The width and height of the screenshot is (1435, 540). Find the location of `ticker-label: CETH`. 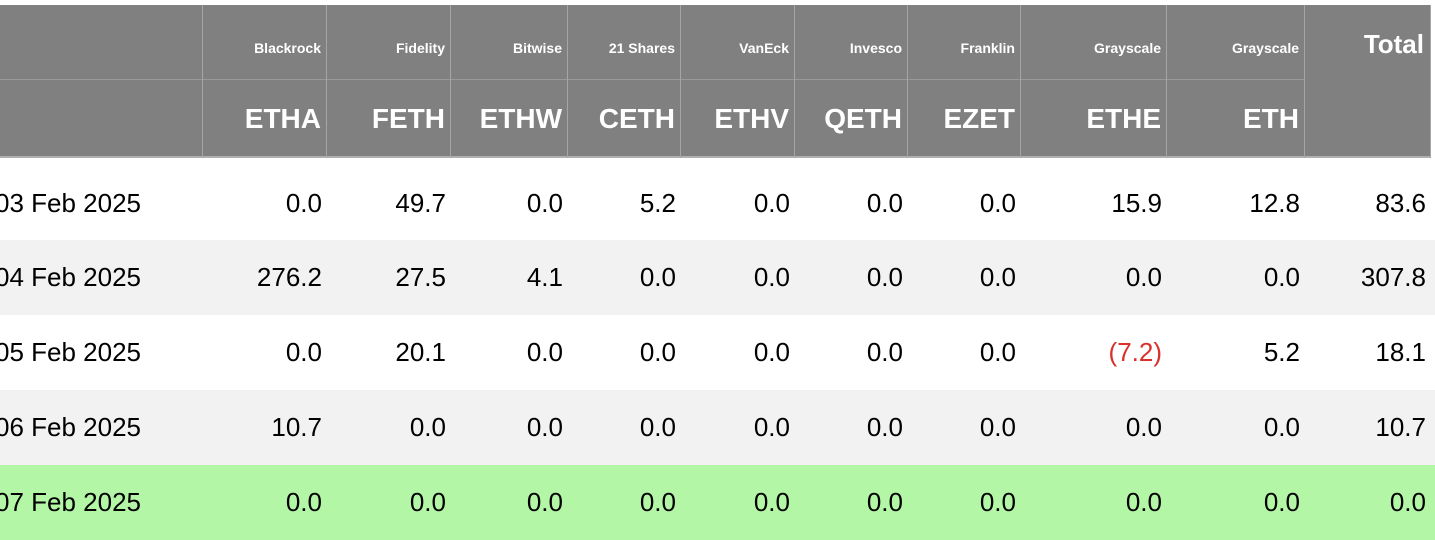

ticker-label: CETH is located at coordinates (636, 118).